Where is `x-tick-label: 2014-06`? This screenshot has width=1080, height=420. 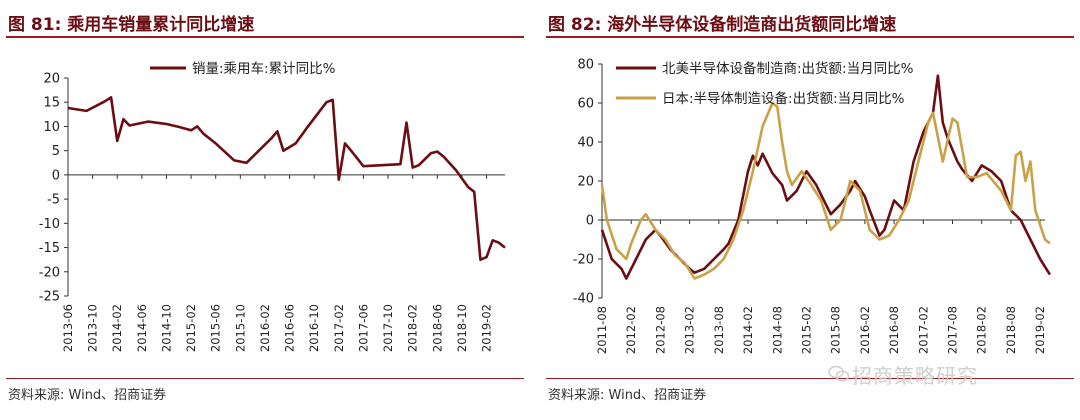
x-tick-label: 2014-06 is located at coordinates (142, 328).